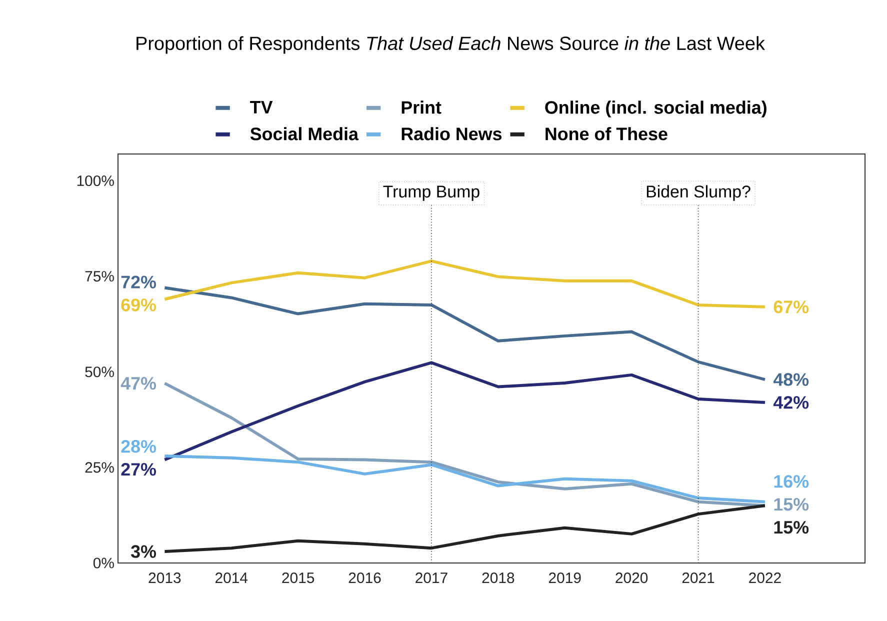 This screenshot has width=887, height=621. I want to click on data-label: 48%, so click(791, 379).